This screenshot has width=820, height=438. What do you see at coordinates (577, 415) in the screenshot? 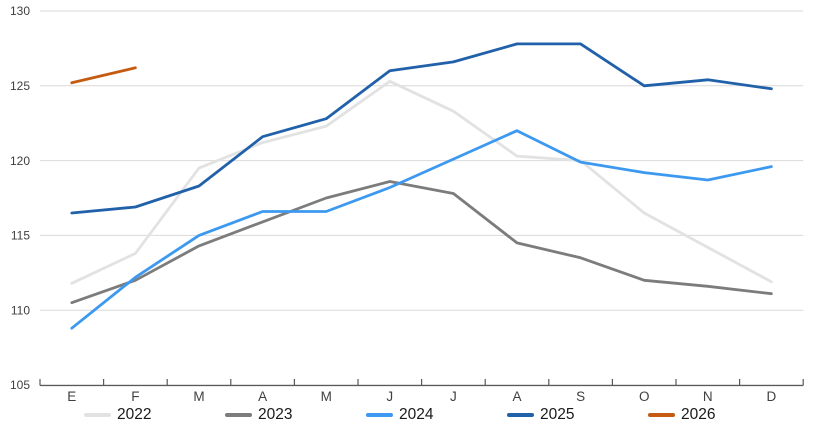
I see `legend-item-2025: 2025` at bounding box center [577, 415].